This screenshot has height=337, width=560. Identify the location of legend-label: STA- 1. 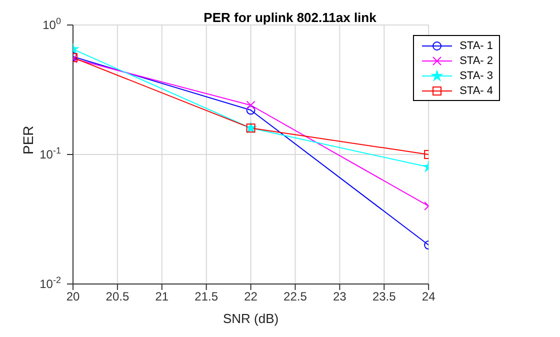
(476, 46).